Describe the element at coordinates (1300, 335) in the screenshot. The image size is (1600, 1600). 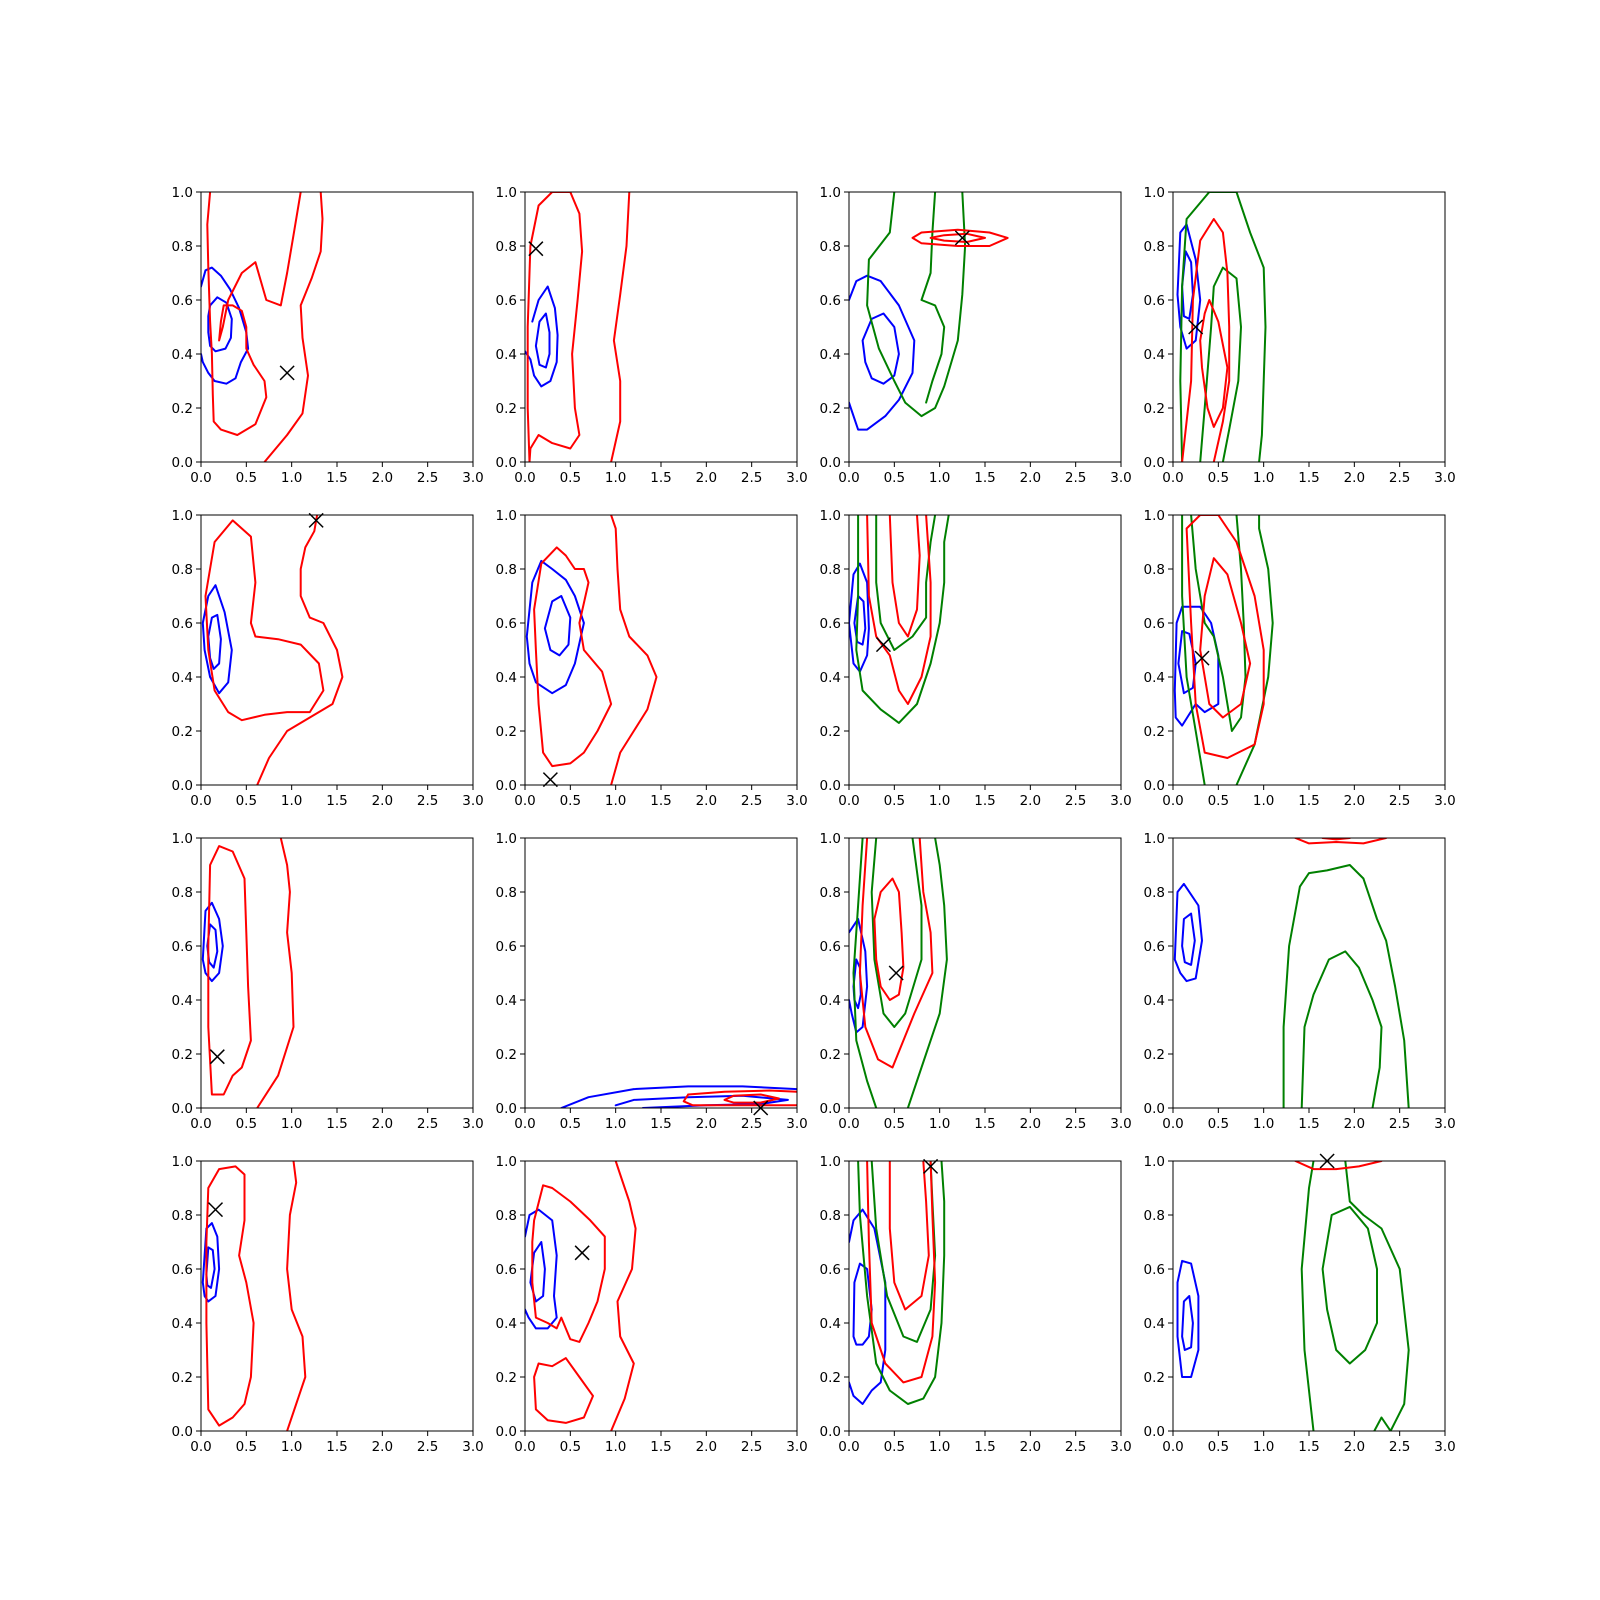
I see `subplot-r1c4: 0.0 0.5 1.0 1.5 2.0 2.5 3.0 0.0 0.2 0.4 0.6 0.8 1.0` at that location.